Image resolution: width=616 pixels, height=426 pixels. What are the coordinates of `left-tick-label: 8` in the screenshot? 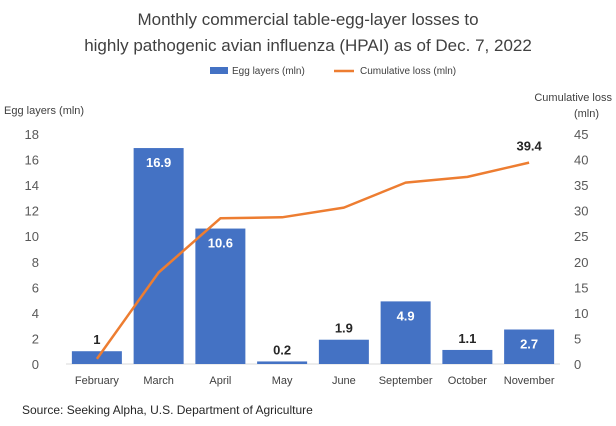 It's located at (35, 262).